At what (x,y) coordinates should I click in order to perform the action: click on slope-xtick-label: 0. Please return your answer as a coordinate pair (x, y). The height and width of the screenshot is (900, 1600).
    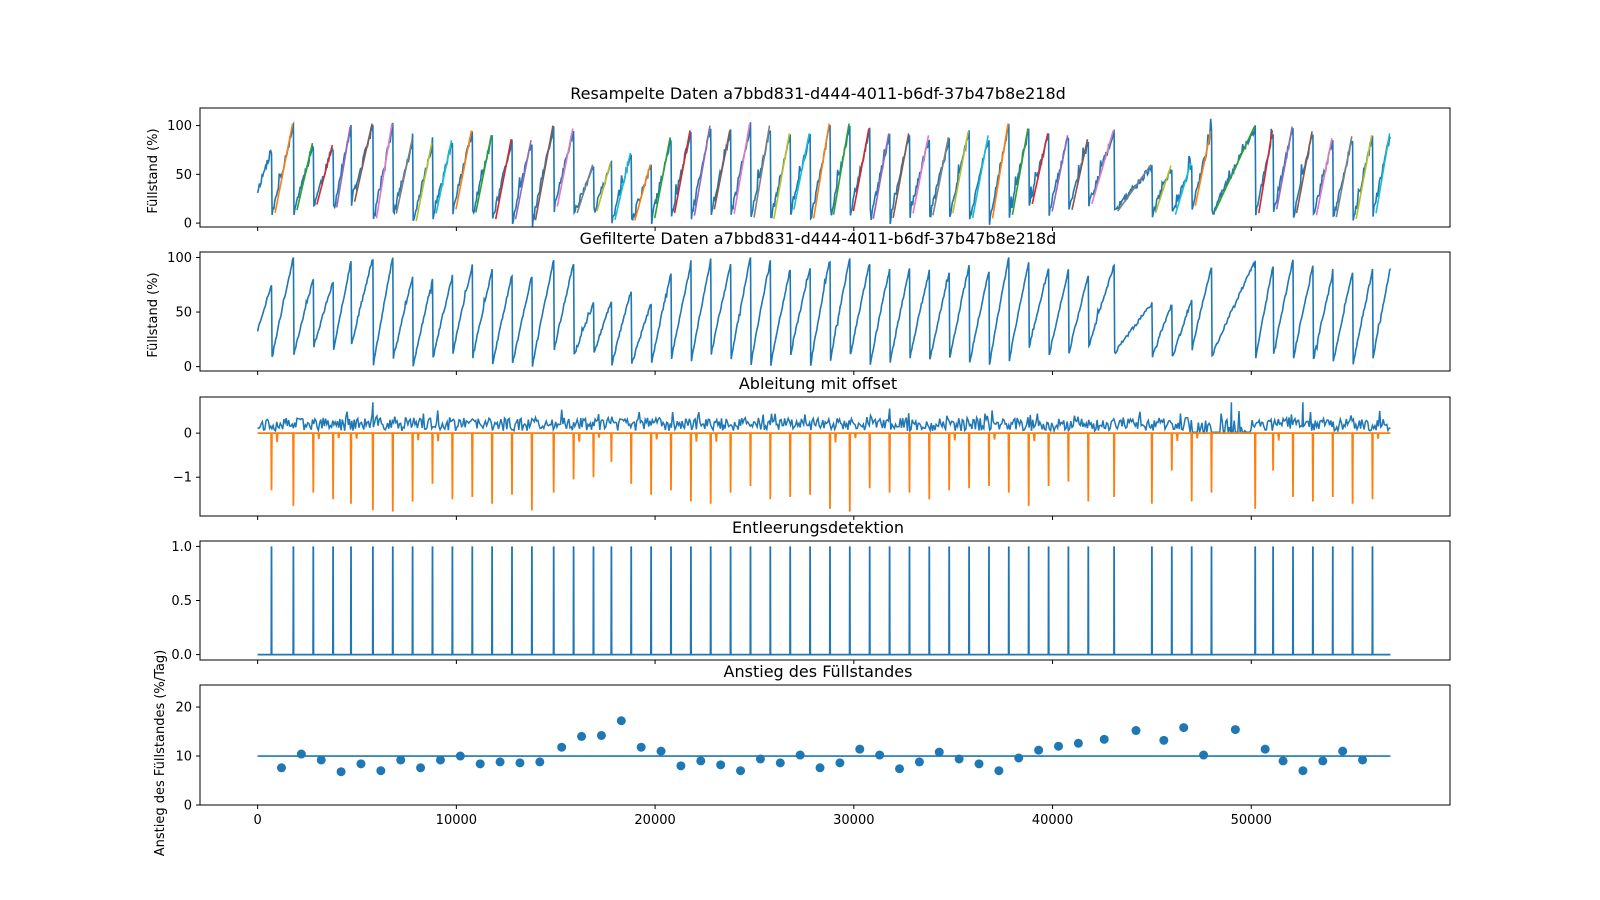
    Looking at the image, I should click on (257, 820).